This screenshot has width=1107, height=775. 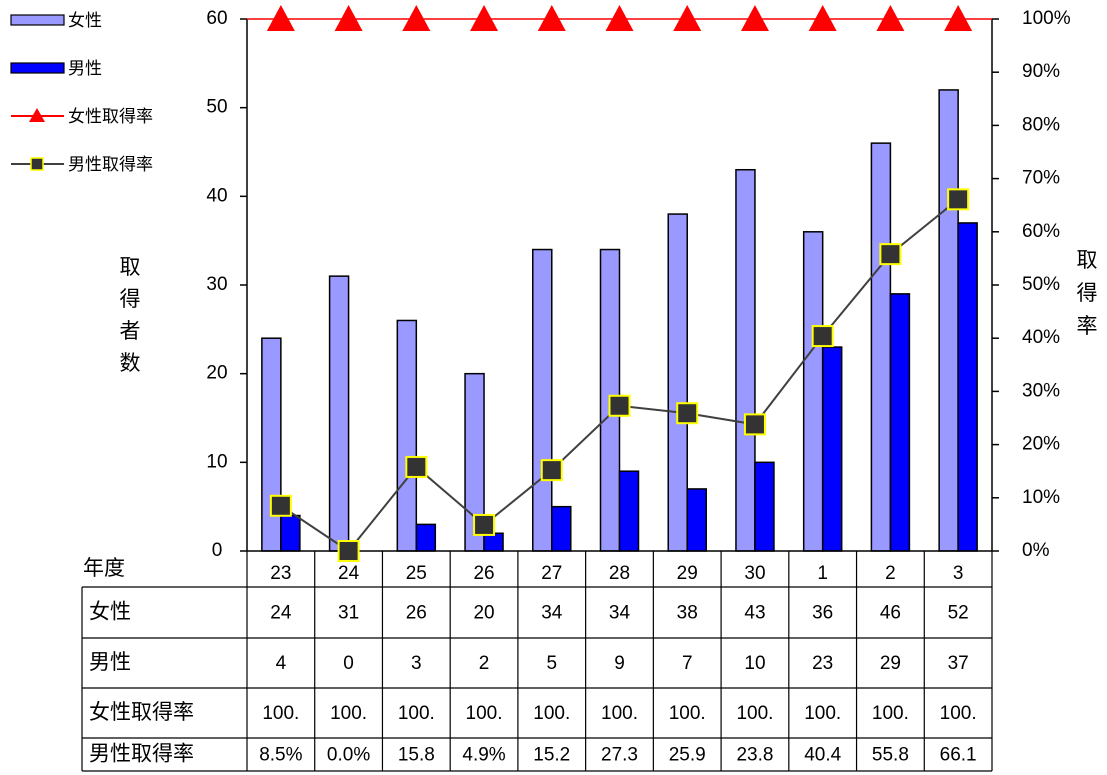 I want to click on y2-axis-title-char-0: 取, so click(x=1087, y=260).